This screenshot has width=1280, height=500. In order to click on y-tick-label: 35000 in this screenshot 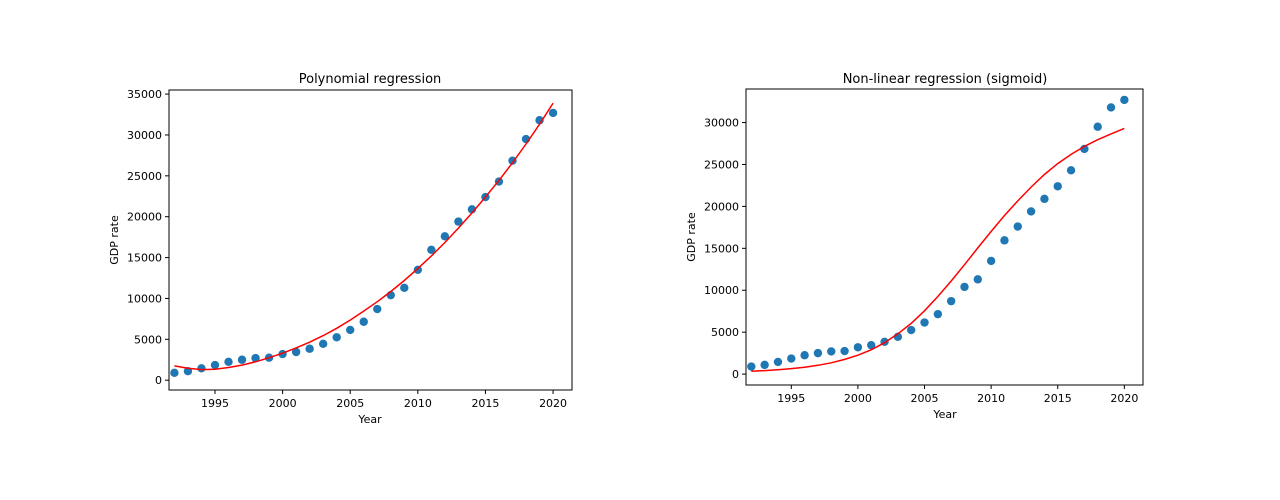, I will do `click(144, 94)`.